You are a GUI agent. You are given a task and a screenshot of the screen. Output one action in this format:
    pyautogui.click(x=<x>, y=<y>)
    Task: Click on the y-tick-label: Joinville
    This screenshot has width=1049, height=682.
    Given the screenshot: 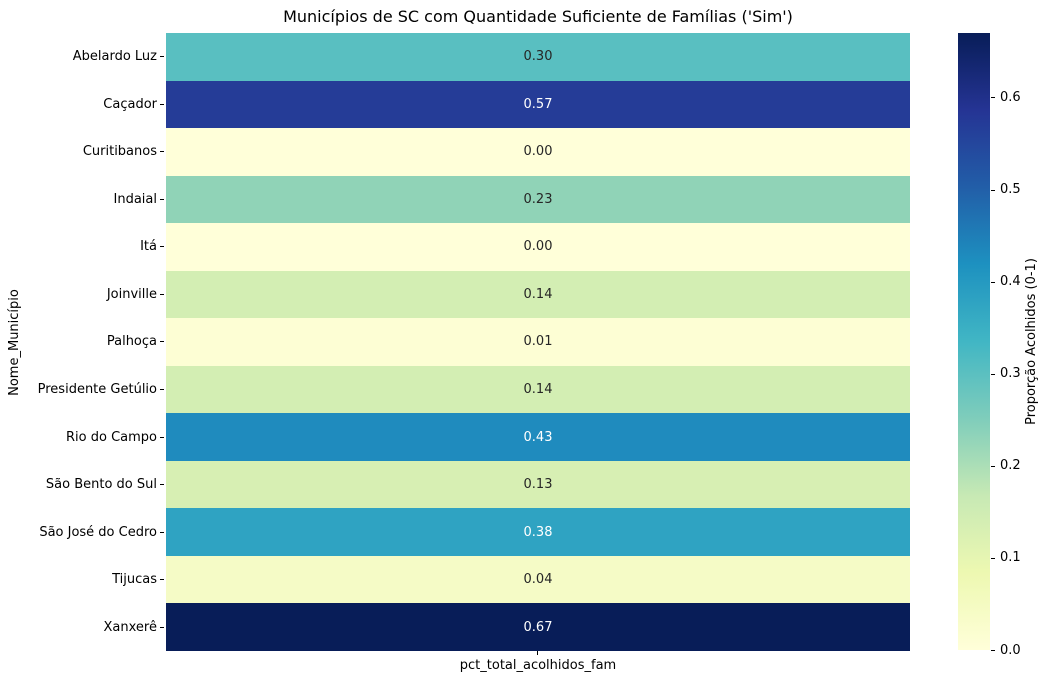 What is the action you would take?
    pyautogui.click(x=131, y=294)
    